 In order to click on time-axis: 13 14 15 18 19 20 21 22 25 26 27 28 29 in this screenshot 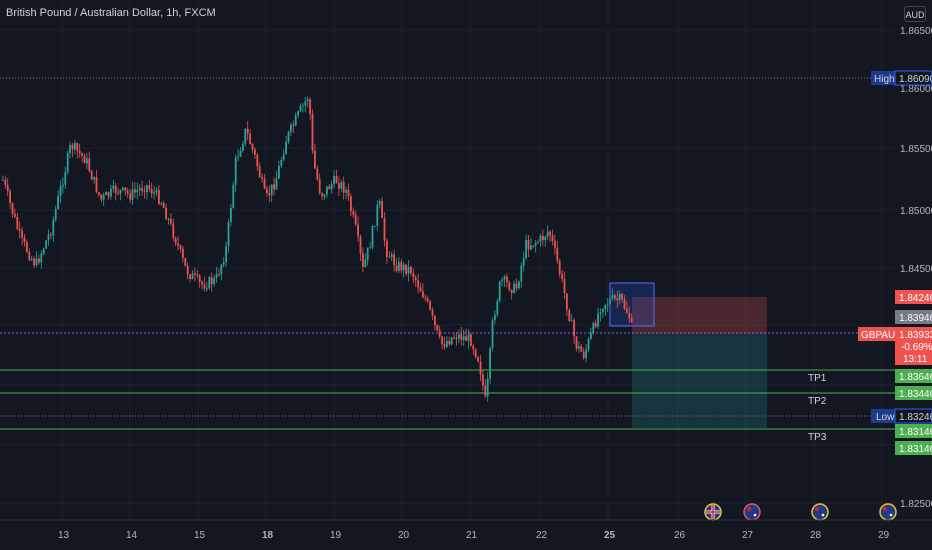, I will do `click(466, 530)`.